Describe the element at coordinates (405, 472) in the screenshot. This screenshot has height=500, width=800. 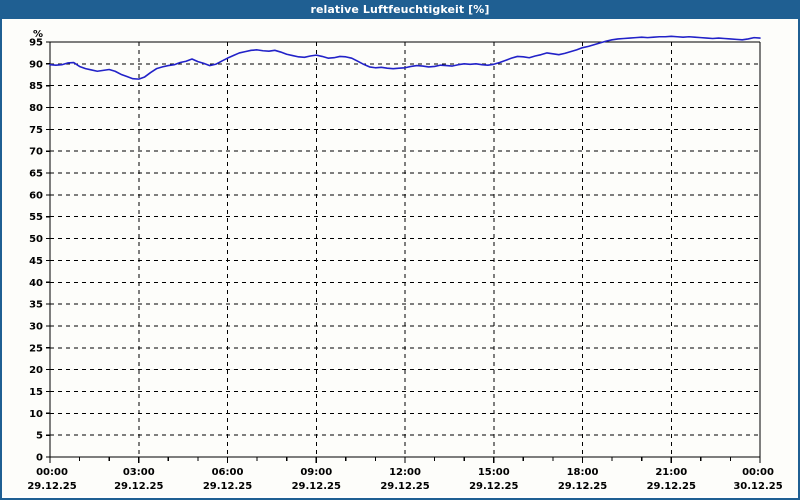
I see `x-tick-label-time: 12:00` at that location.